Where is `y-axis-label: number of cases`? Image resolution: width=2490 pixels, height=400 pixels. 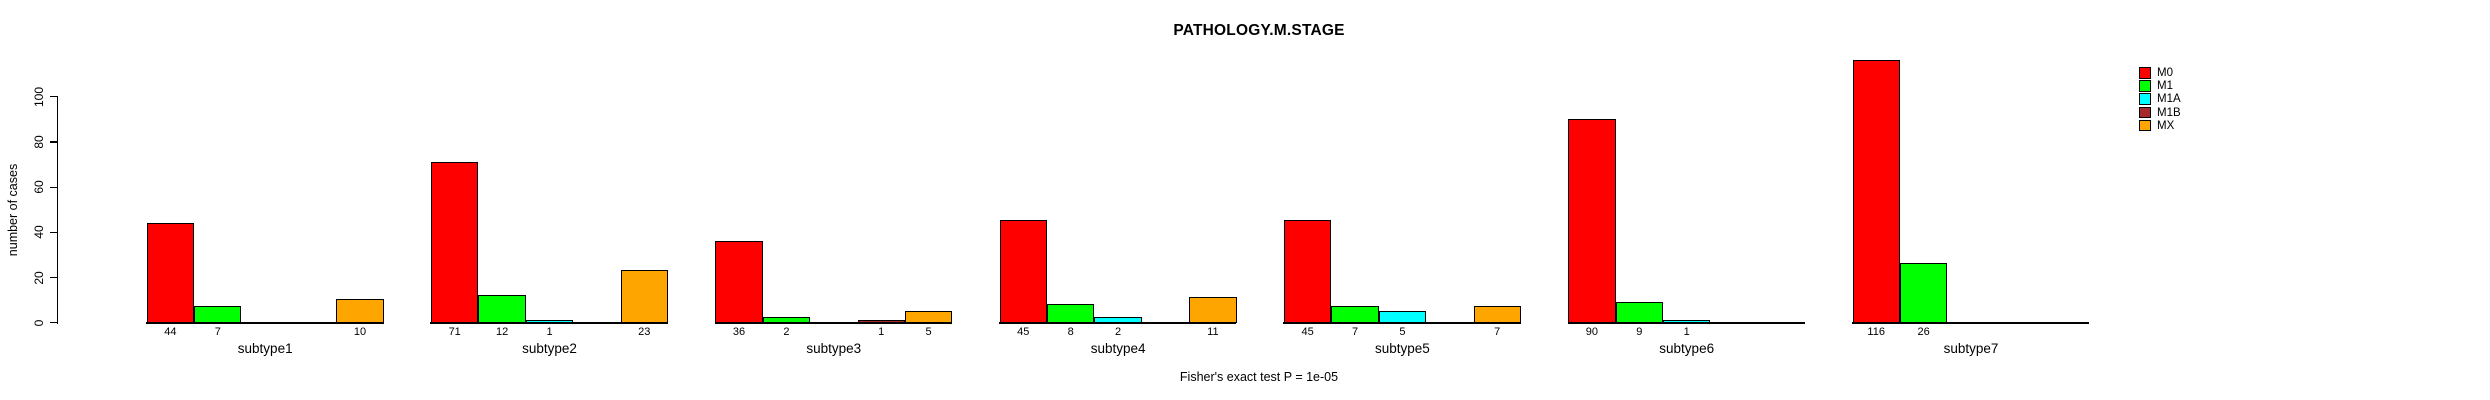 y-axis-label: number of cases is located at coordinates (13, 210).